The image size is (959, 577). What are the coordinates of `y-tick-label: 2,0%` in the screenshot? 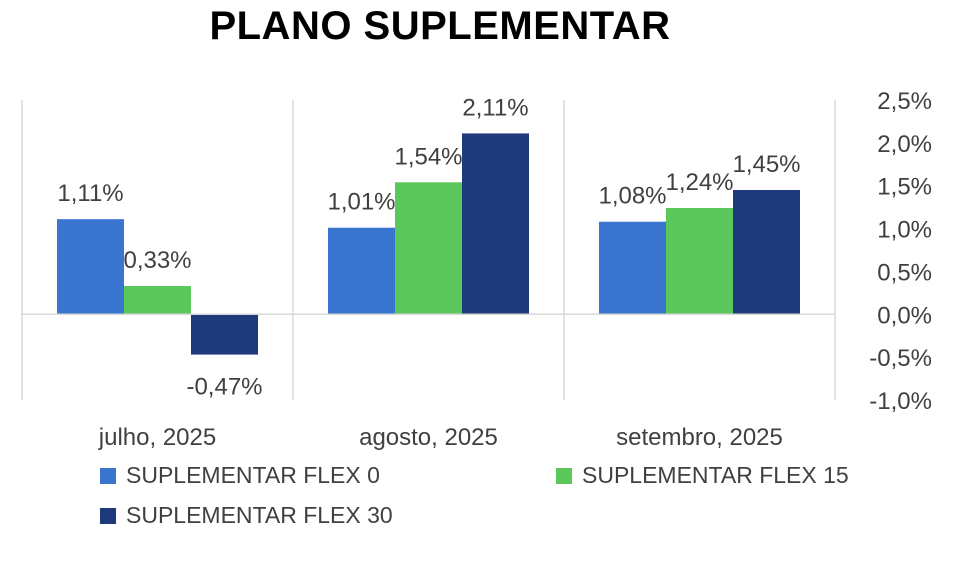 It's located at (904, 144).